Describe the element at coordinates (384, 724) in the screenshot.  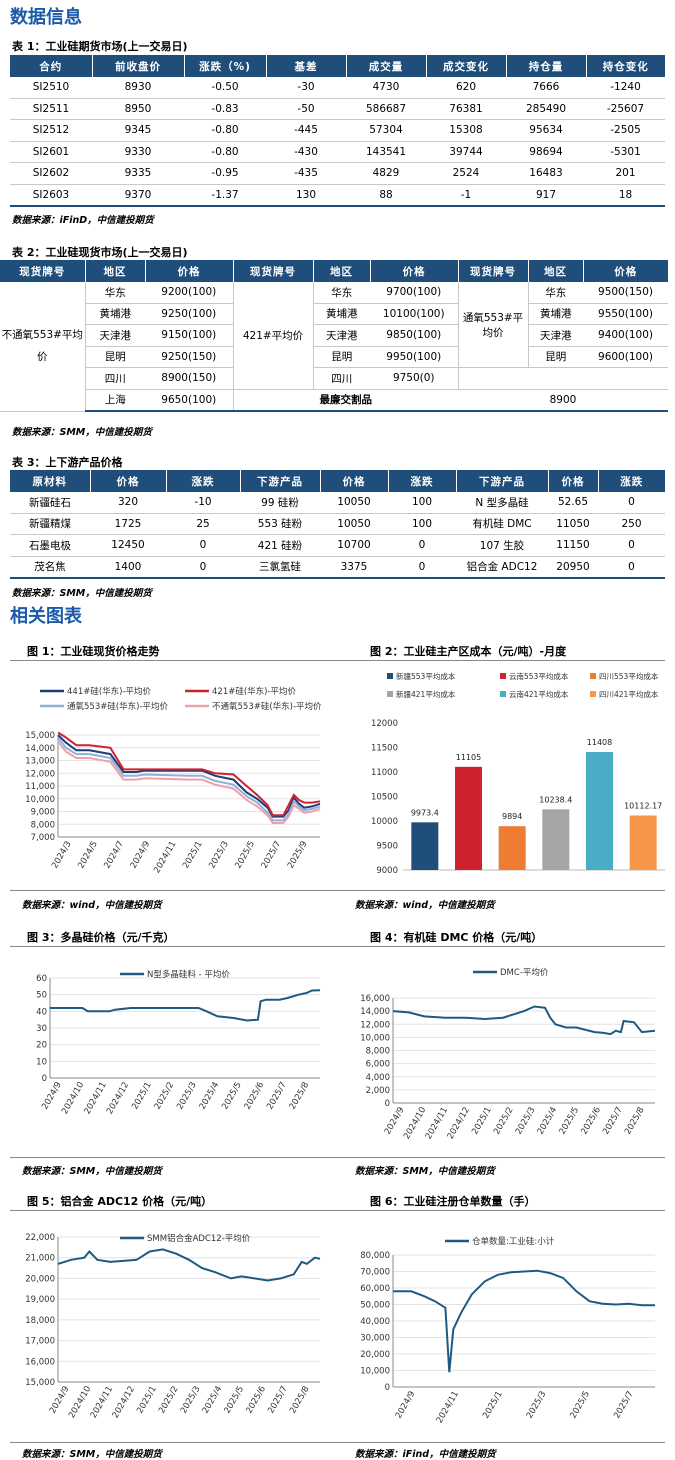
I see `y-tick-label: 12000` at that location.